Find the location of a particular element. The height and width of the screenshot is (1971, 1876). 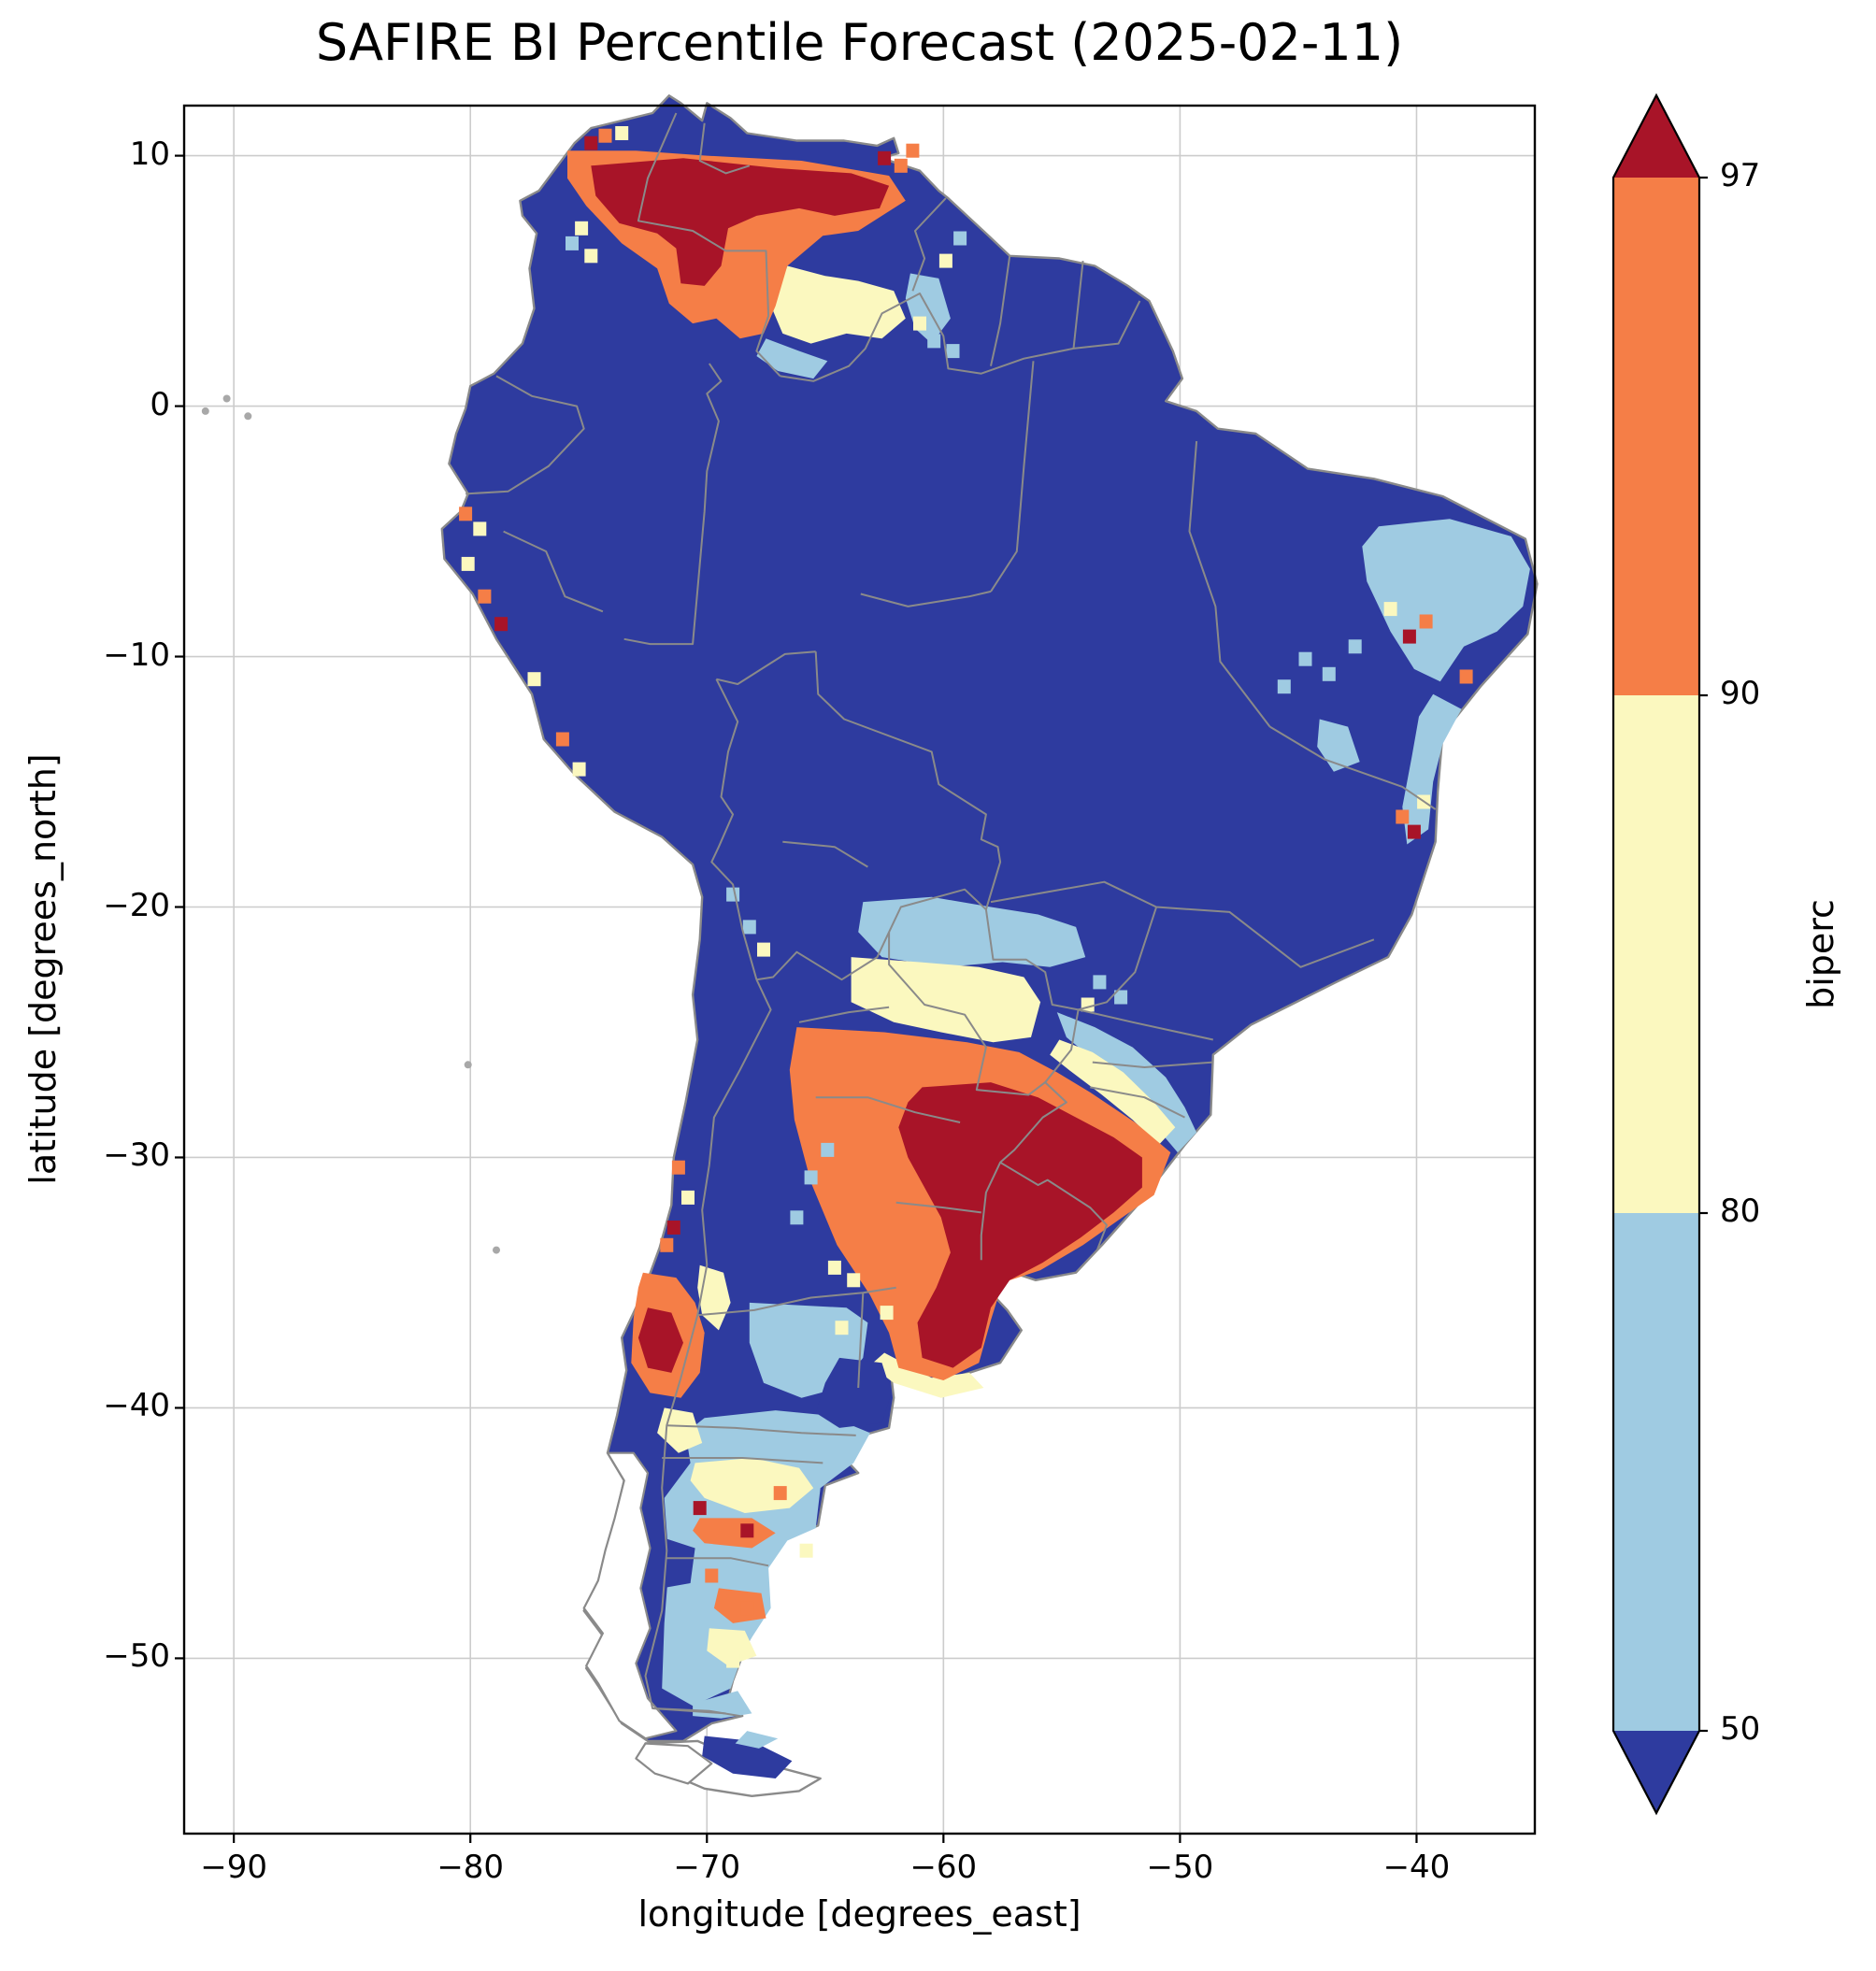

colorbar is located at coordinates (1660, 954).